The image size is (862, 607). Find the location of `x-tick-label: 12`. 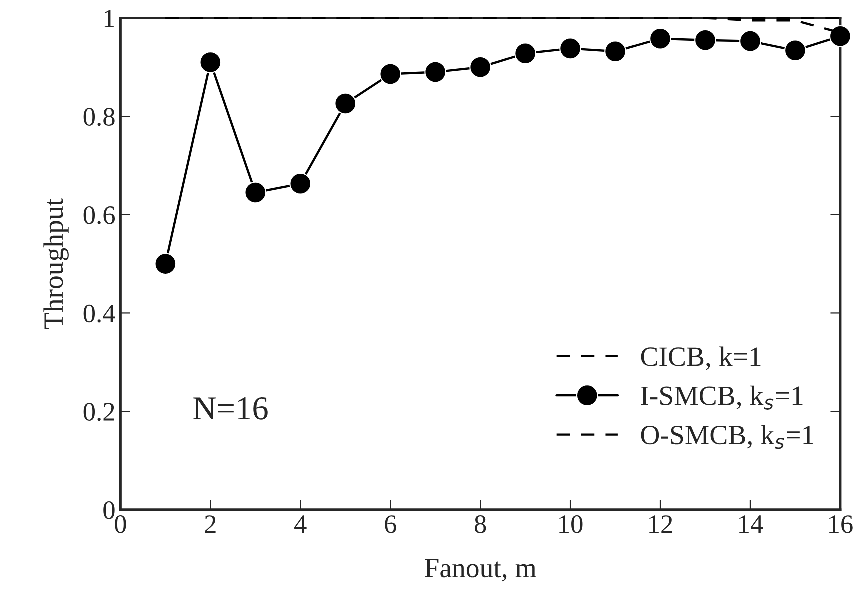

x-tick-label: 12 is located at coordinates (661, 525).